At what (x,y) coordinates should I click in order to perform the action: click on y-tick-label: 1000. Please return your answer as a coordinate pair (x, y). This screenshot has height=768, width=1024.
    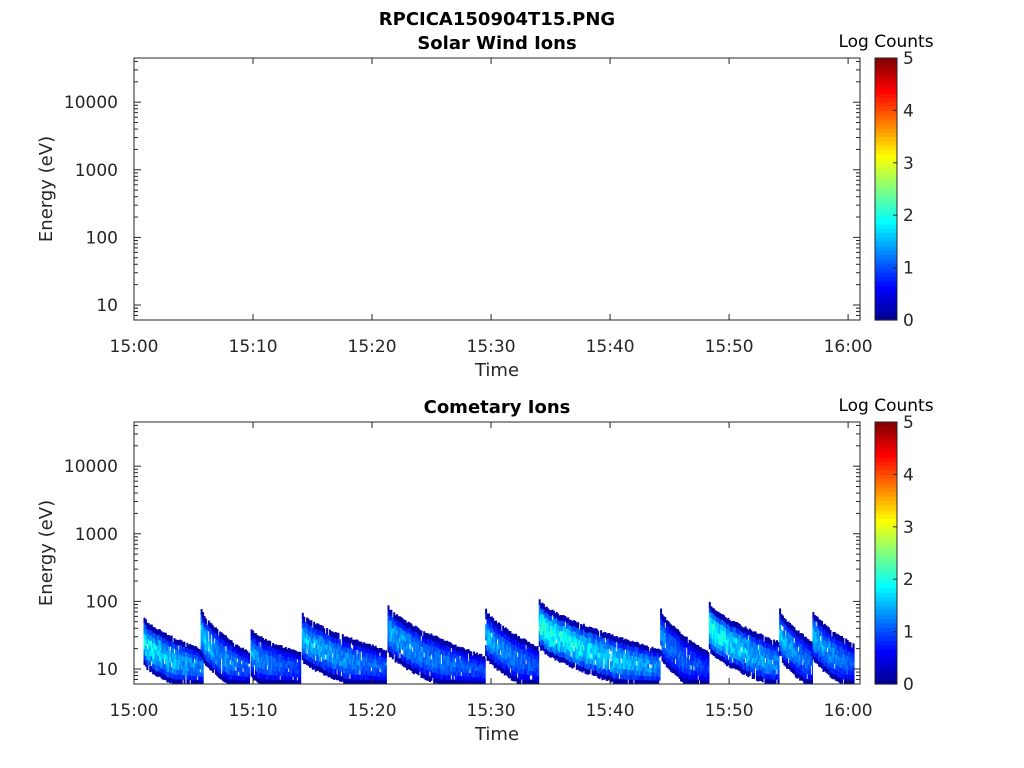
    Looking at the image, I should click on (96, 535).